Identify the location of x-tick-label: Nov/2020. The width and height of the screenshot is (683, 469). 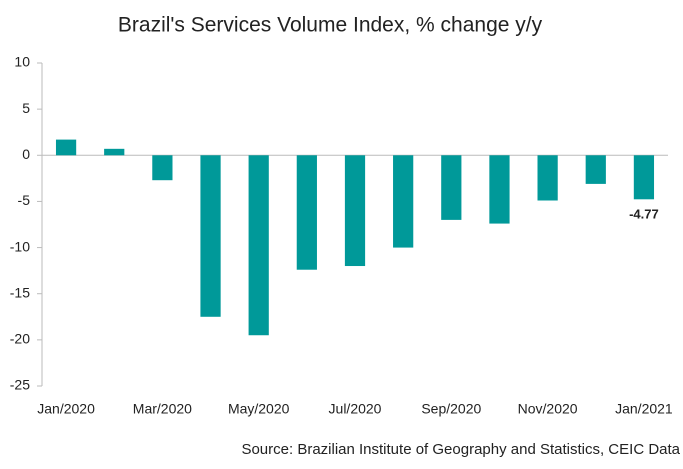
(548, 409).